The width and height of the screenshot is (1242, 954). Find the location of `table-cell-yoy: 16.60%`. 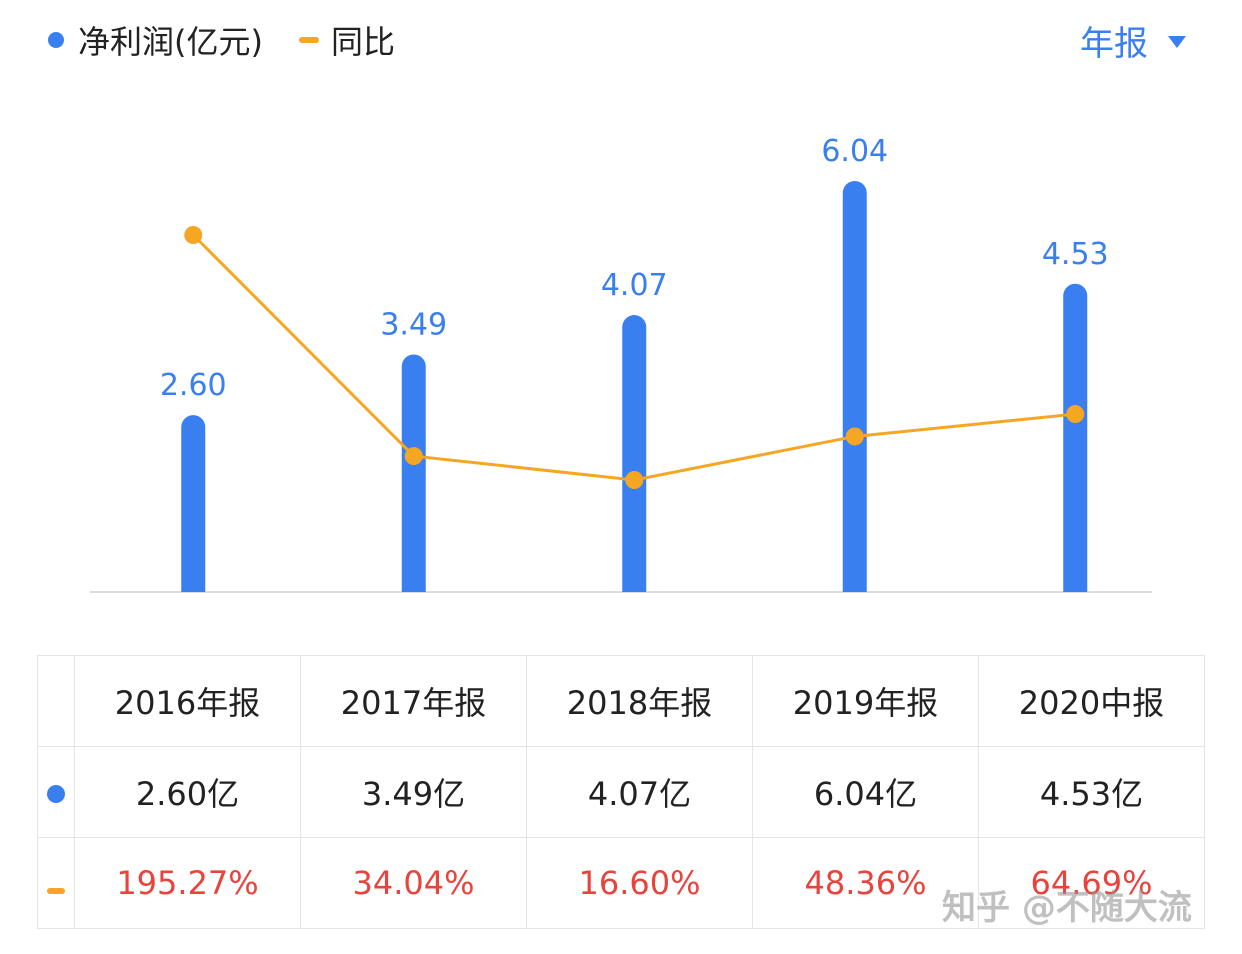

table-cell-yoy: 16.60% is located at coordinates (639, 883).